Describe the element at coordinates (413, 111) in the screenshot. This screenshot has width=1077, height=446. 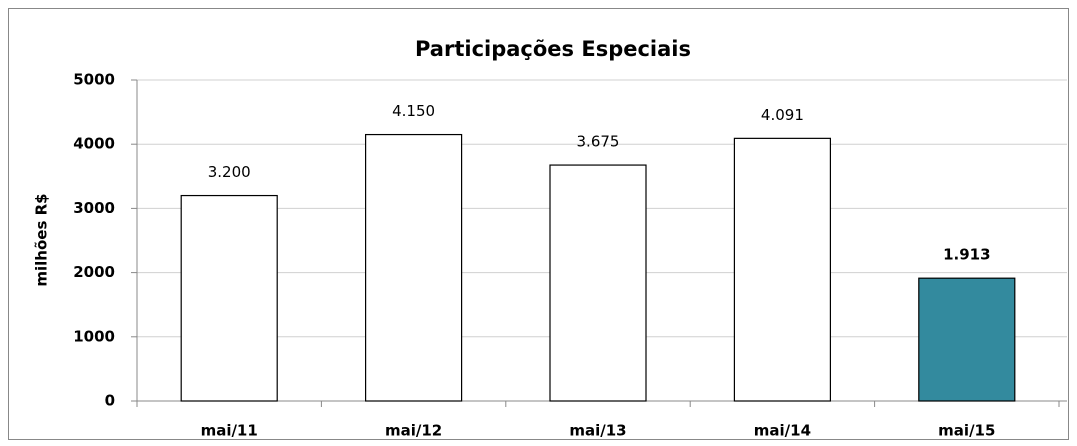
I see `data-label: 4.150` at that location.